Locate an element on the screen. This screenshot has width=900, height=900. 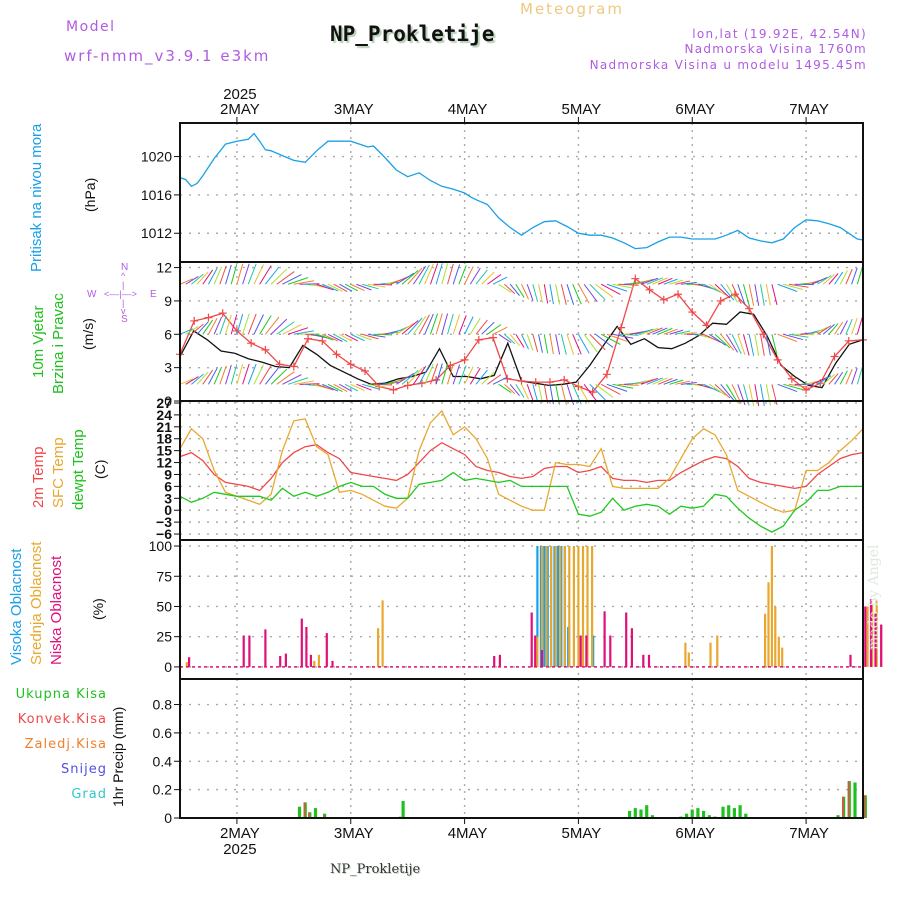
y-tick-label: 18 is located at coordinates (164, 439).